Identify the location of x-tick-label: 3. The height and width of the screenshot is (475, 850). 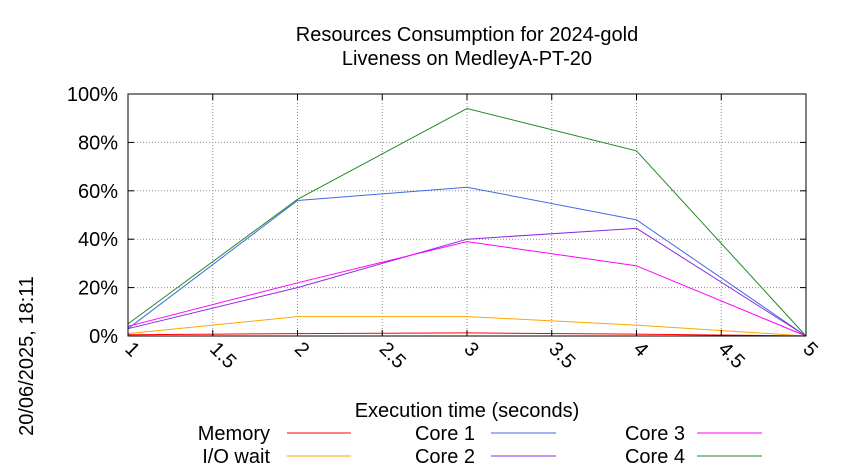
(470, 349).